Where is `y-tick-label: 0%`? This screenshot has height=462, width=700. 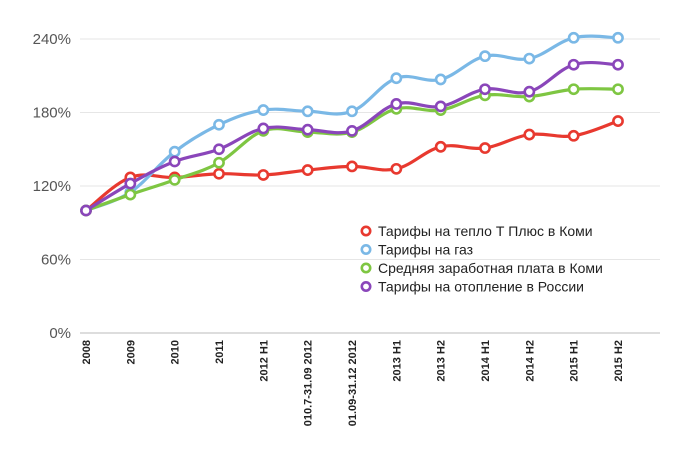
y-tick-label: 0% is located at coordinates (60, 333).